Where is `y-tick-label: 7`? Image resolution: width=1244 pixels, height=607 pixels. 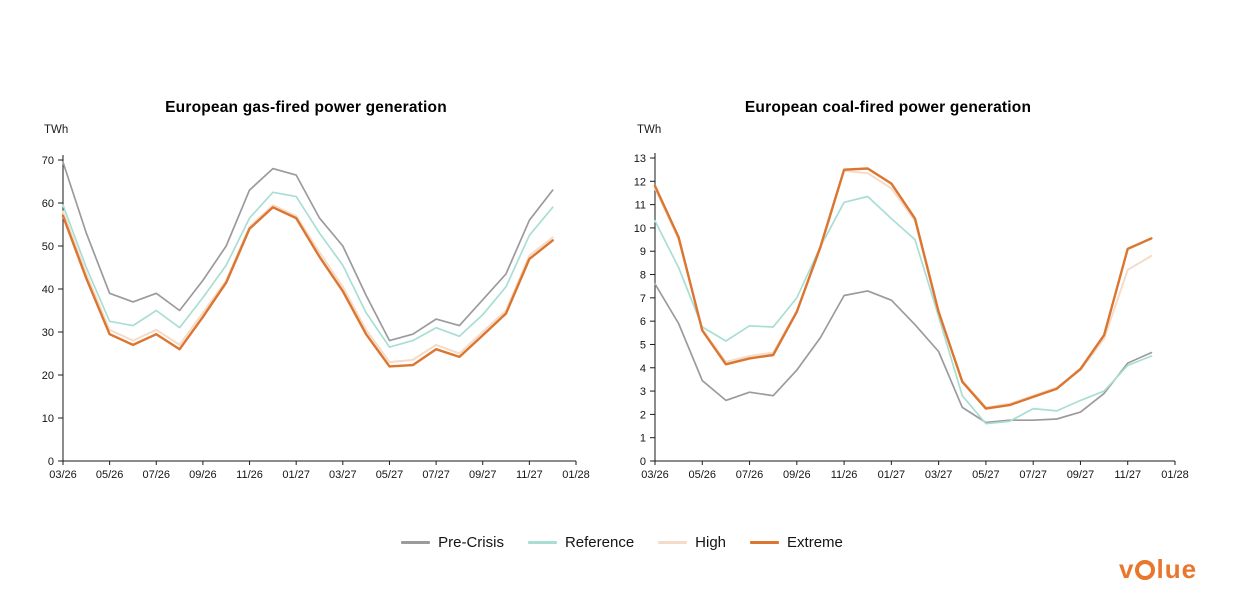 y-tick-label: 7 is located at coordinates (643, 299).